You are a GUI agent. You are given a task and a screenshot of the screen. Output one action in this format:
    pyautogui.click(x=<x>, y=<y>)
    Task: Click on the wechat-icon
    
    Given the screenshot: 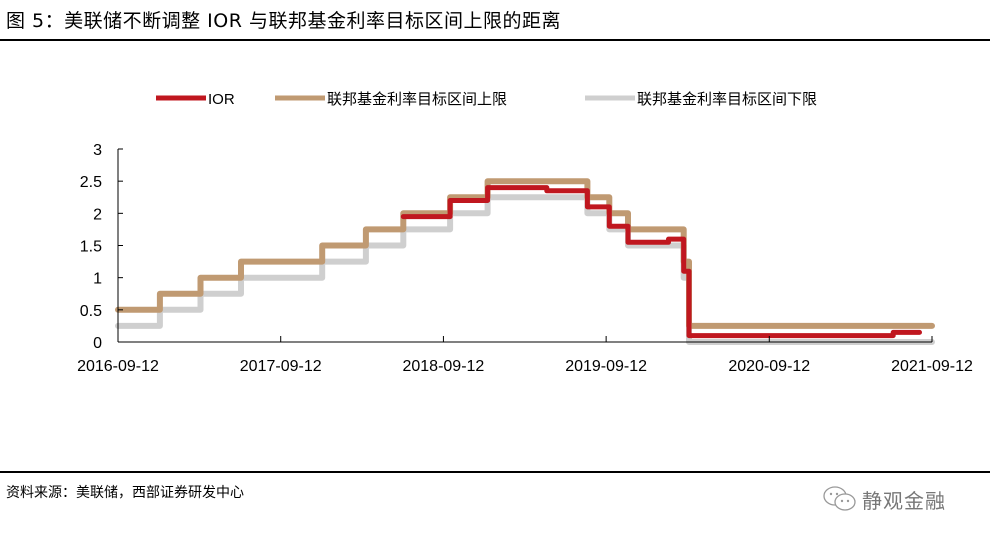 What is the action you would take?
    pyautogui.click(x=839, y=498)
    